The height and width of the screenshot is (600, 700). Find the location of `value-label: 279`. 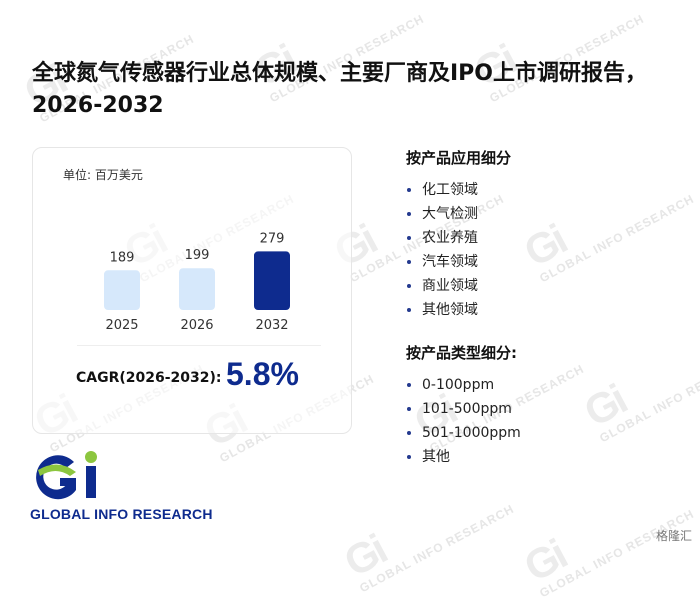

value-label: 279 is located at coordinates (272, 238).